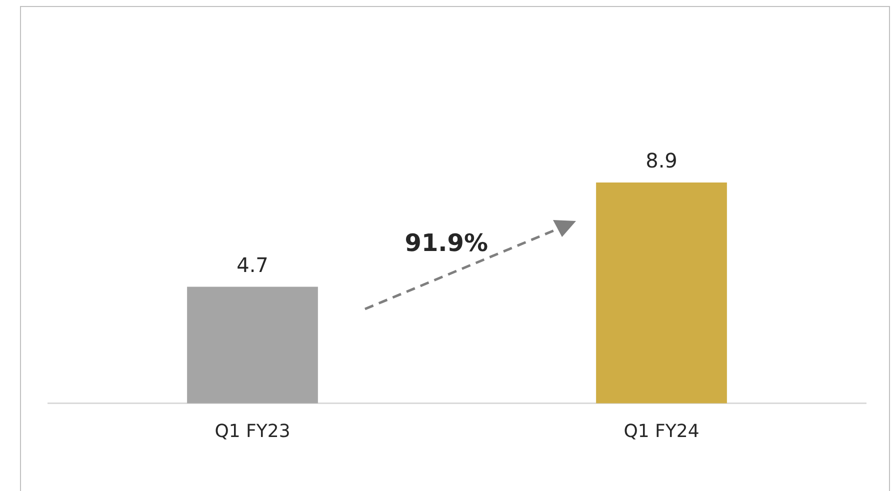 Image resolution: width=892 pixels, height=491 pixels. What do you see at coordinates (662, 160) in the screenshot?
I see `data-label: 8.9` at bounding box center [662, 160].